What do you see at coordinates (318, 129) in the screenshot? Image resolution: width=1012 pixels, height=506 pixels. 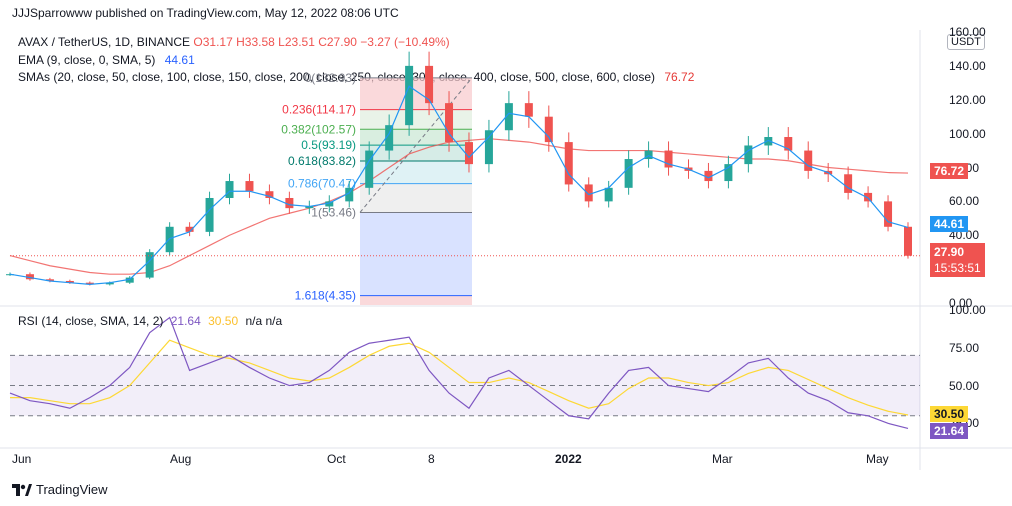 I see `fib-level-label: 0.382(102.57)` at bounding box center [318, 129].